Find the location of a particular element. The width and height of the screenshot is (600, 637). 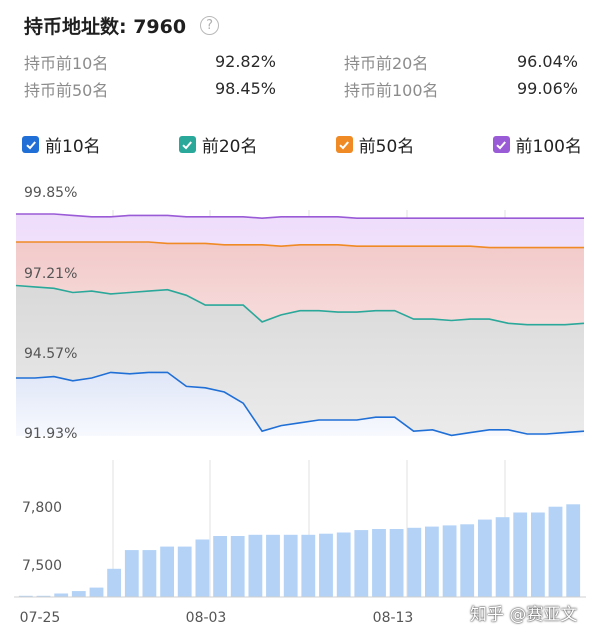

band-top100 is located at coordinates (300, 231).